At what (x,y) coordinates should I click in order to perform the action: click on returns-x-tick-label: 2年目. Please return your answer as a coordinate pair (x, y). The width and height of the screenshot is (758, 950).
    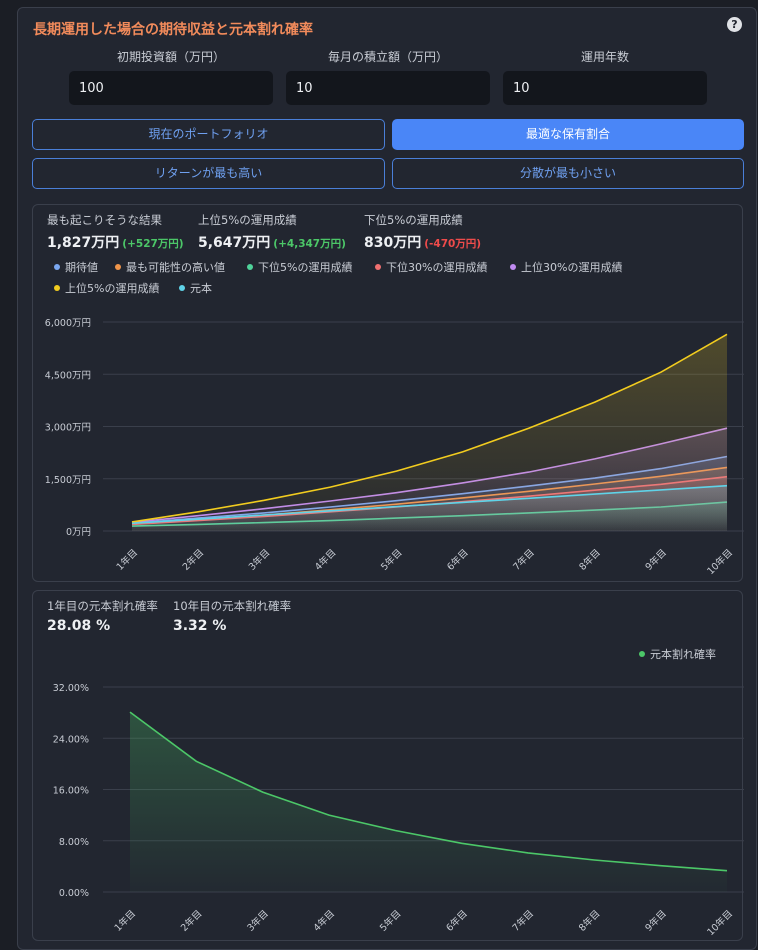
    Looking at the image, I should click on (193, 560).